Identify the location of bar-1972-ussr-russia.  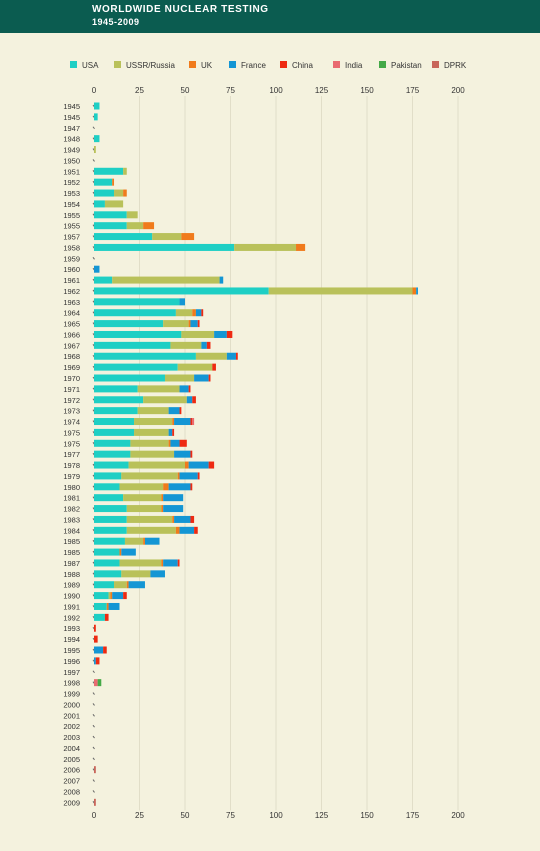
(165, 400).